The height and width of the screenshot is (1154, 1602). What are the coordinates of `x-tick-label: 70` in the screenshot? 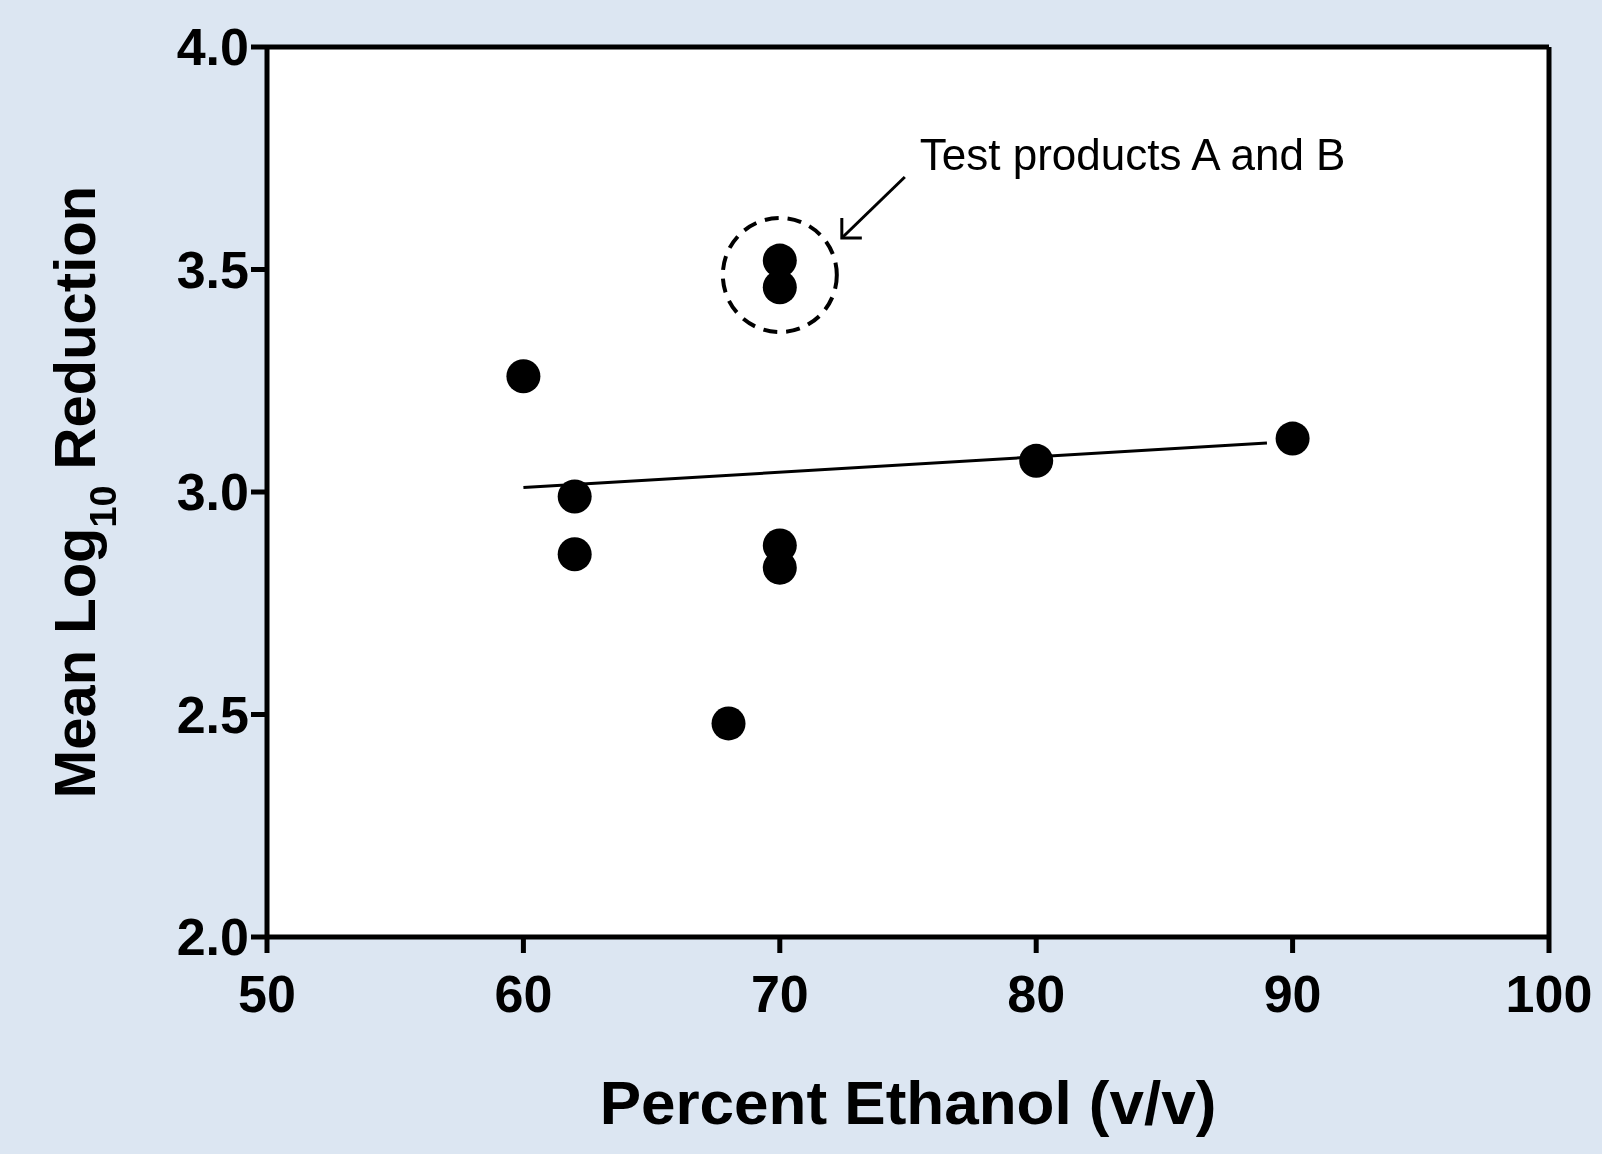 It's located at (779, 993).